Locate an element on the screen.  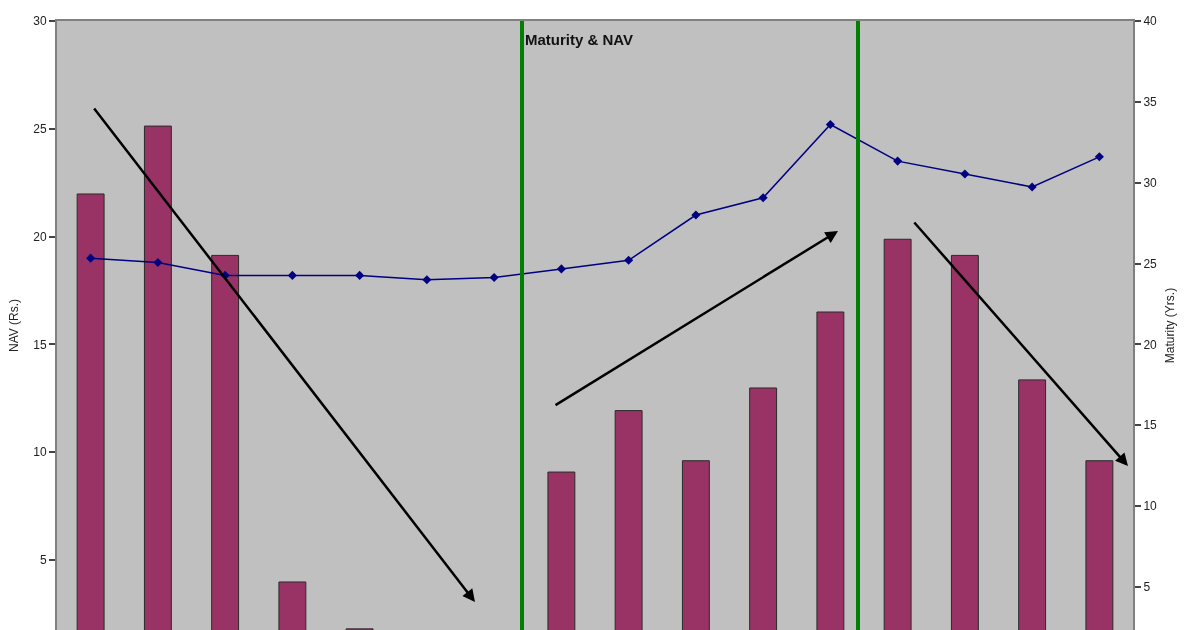
y-tick-label: 5 is located at coordinates (43, 560).